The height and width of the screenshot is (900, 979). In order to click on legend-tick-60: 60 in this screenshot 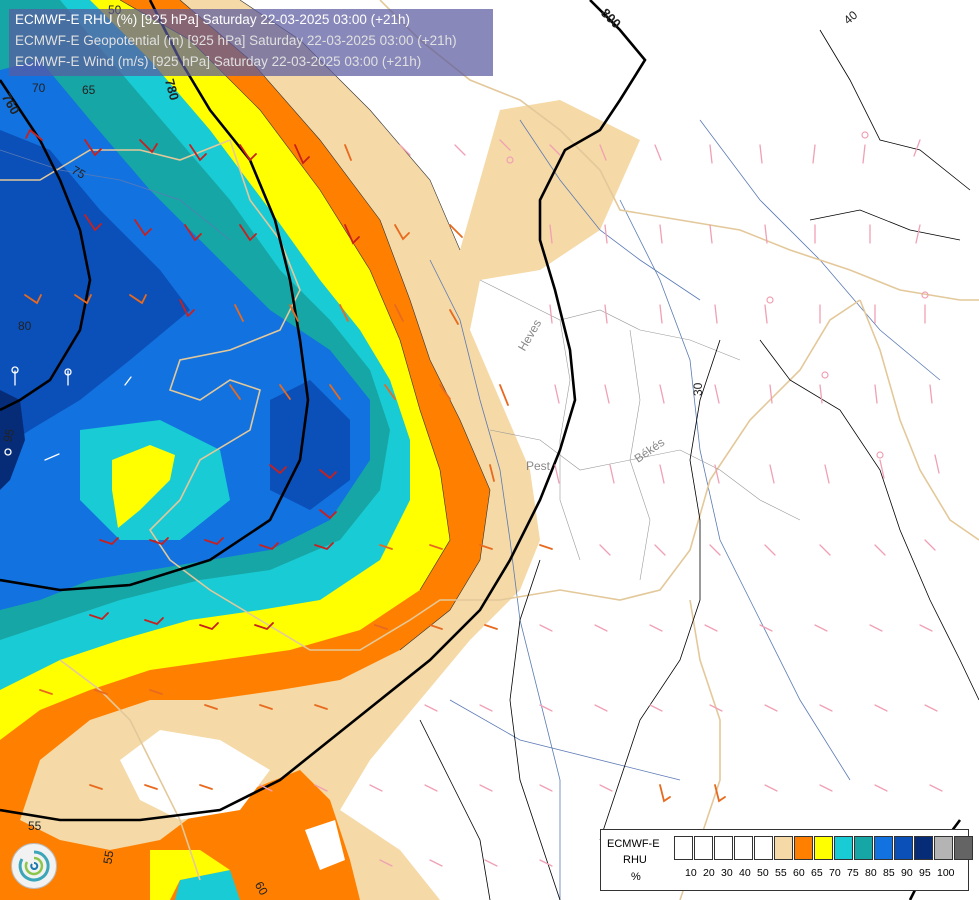, I will do `click(799, 873)`.